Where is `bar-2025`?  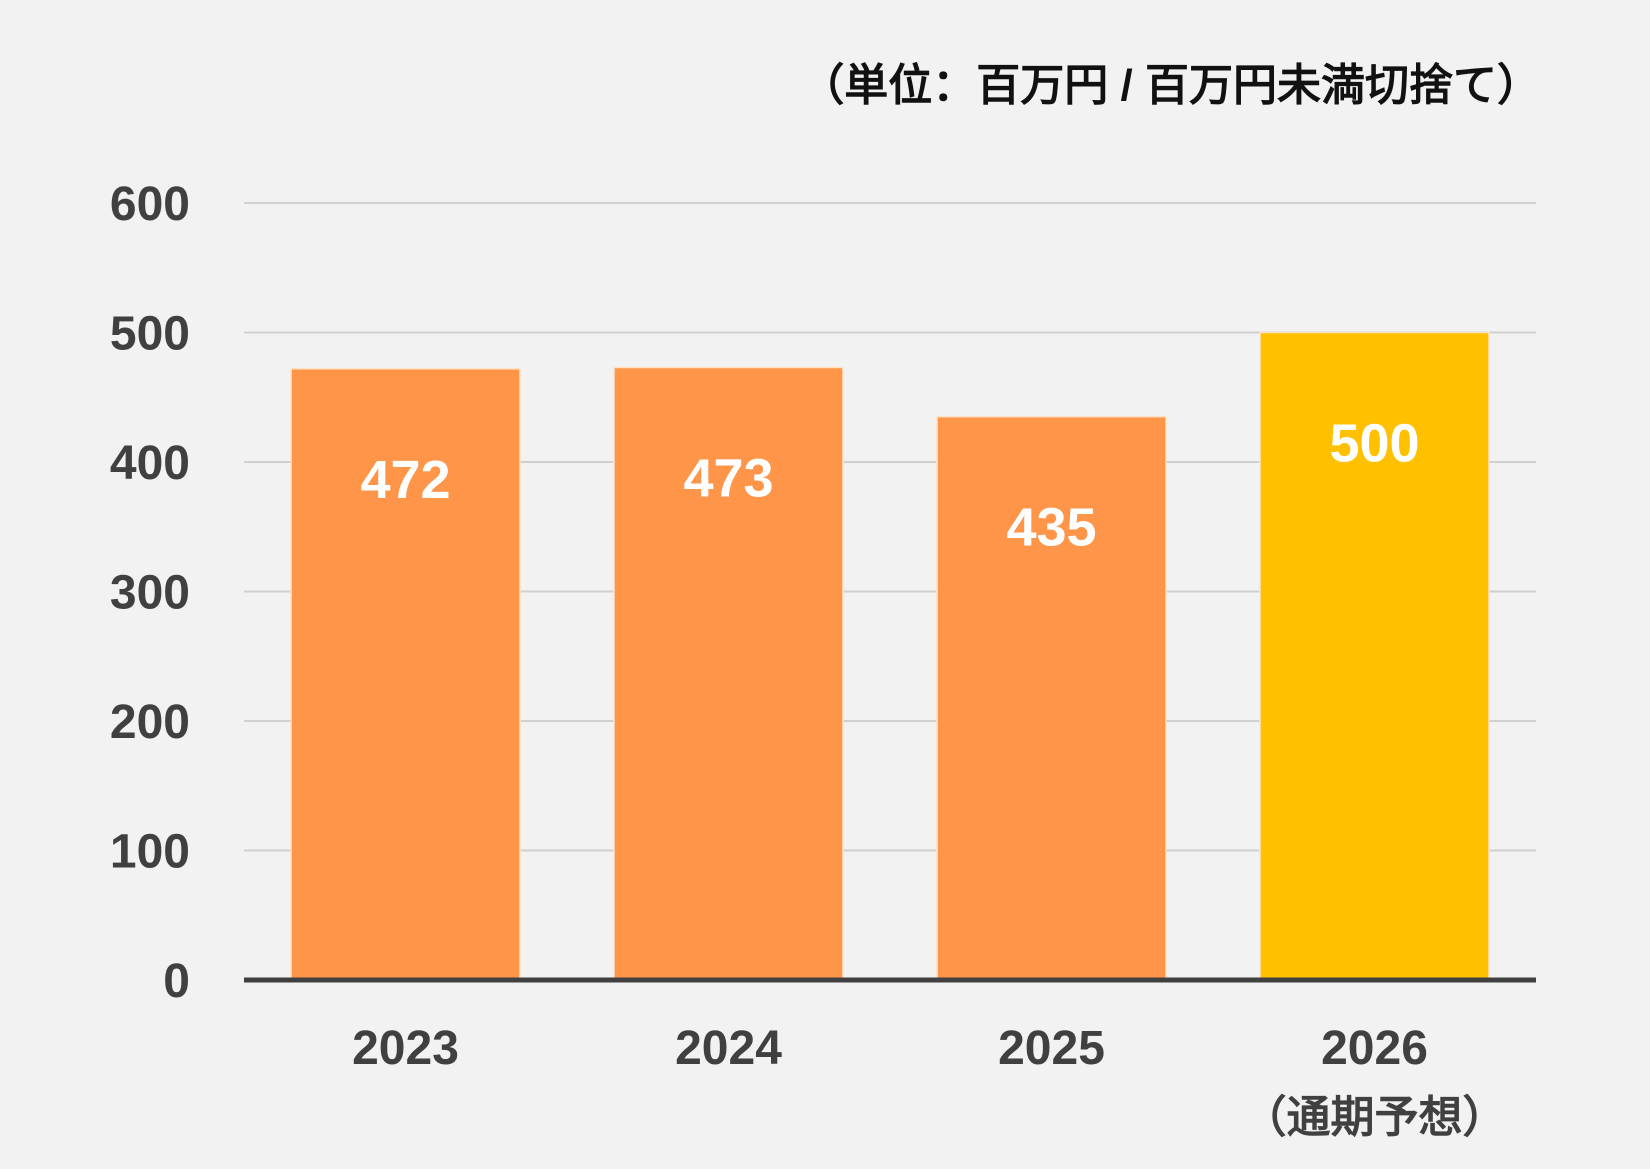 bar-2025 is located at coordinates (1051, 698).